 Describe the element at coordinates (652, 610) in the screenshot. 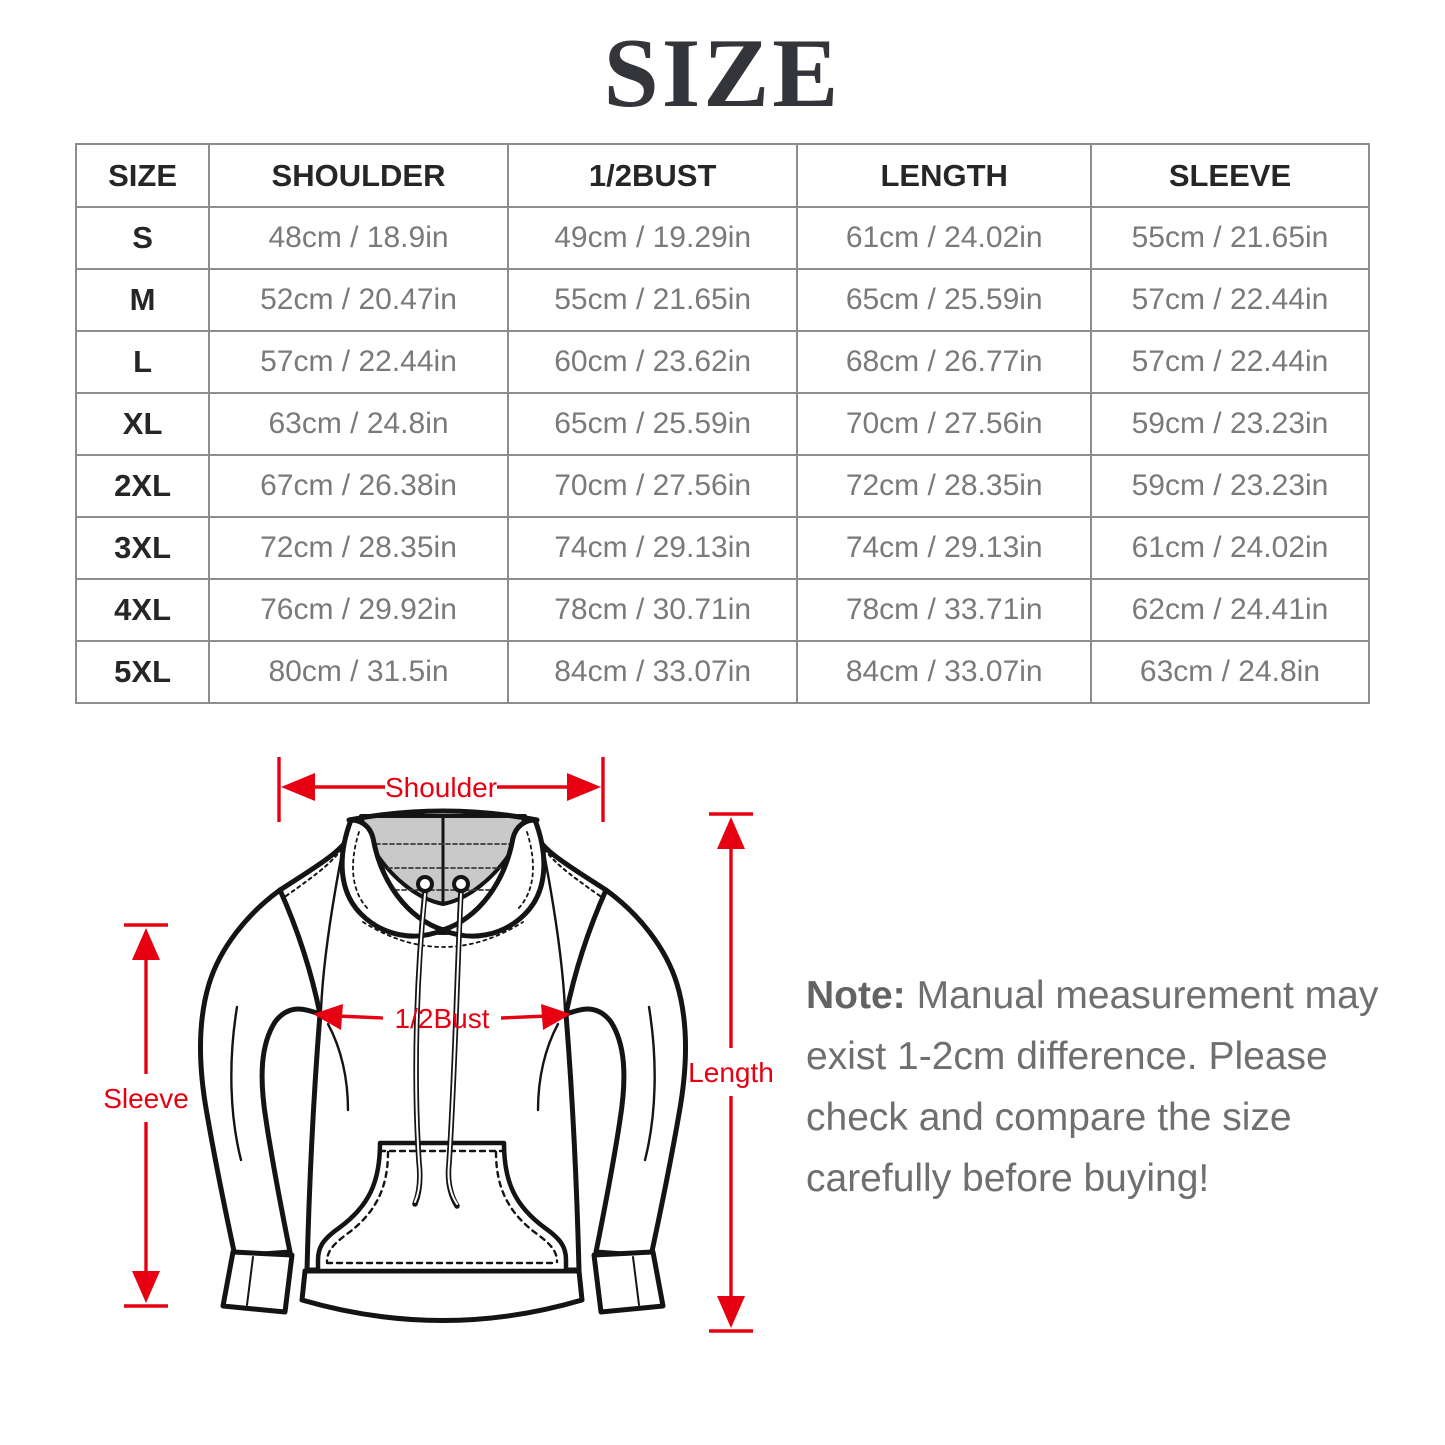

I see `bust-value: 78cm / 30.71in` at that location.